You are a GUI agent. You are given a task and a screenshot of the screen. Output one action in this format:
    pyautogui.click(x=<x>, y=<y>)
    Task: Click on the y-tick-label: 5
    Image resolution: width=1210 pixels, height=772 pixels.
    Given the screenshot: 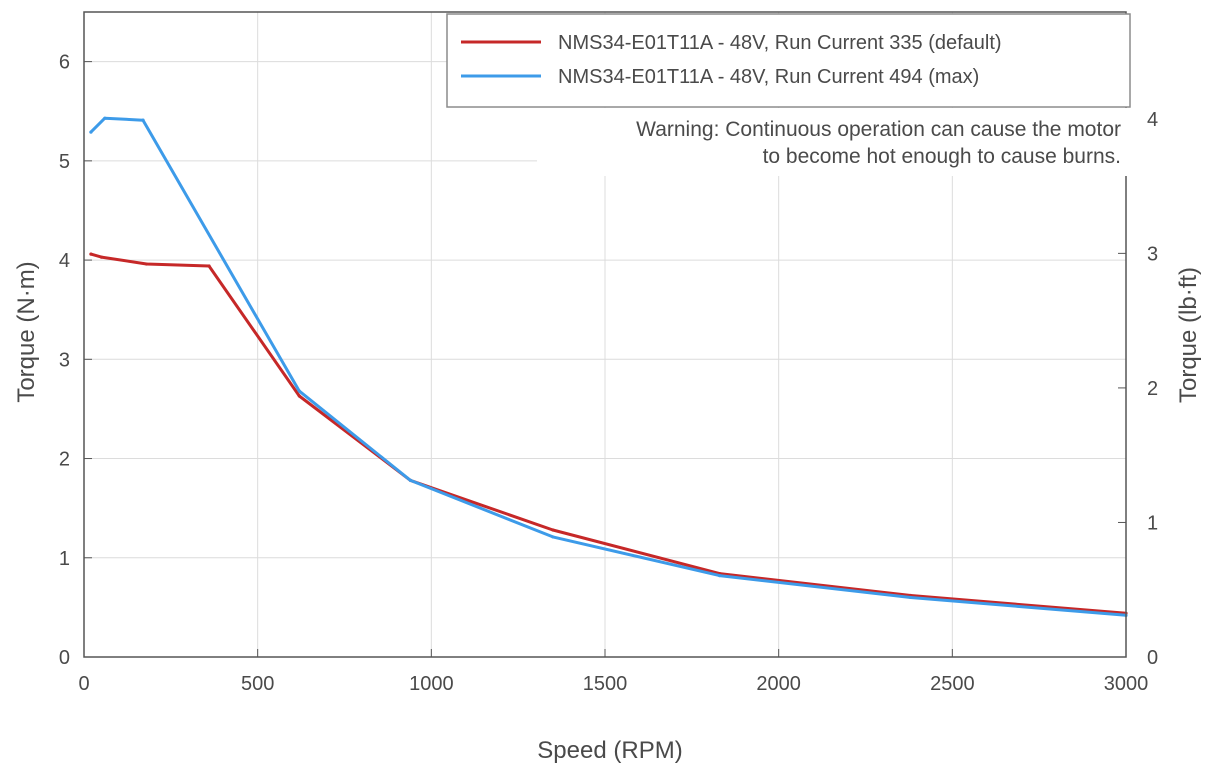 What is the action you would take?
    pyautogui.click(x=64, y=162)
    